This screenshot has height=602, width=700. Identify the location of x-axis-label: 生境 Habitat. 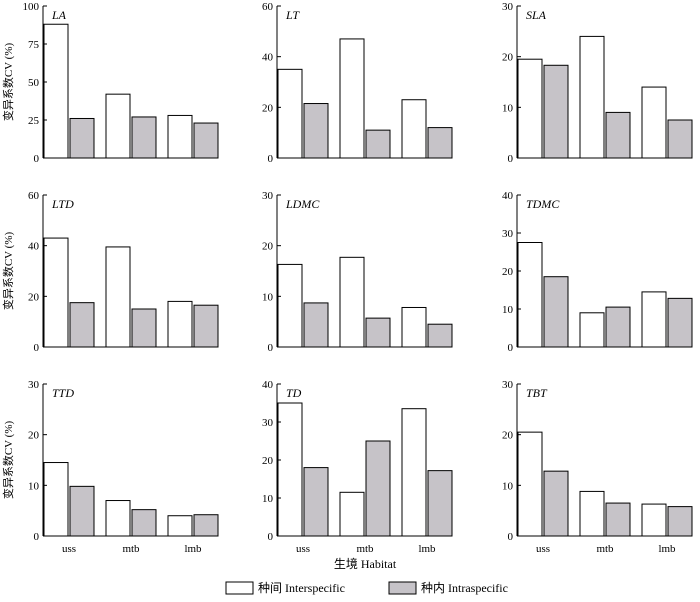
(365, 563).